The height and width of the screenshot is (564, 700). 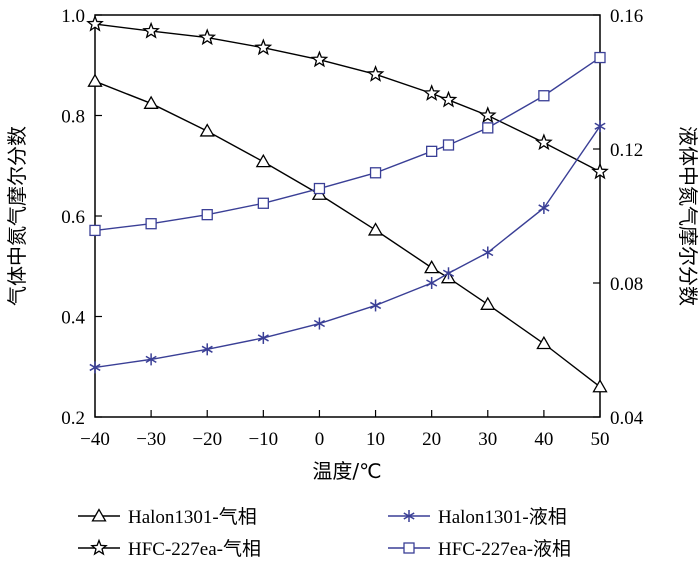 What do you see at coordinates (600, 439) in the screenshot?
I see `x-tick-label: 50` at bounding box center [600, 439].